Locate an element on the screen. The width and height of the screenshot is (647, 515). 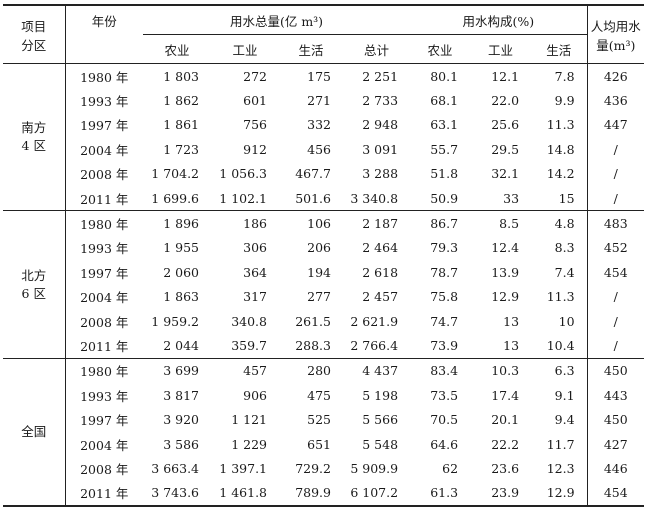
header-item-zone: 项目 分区 is located at coordinates (34, 34).